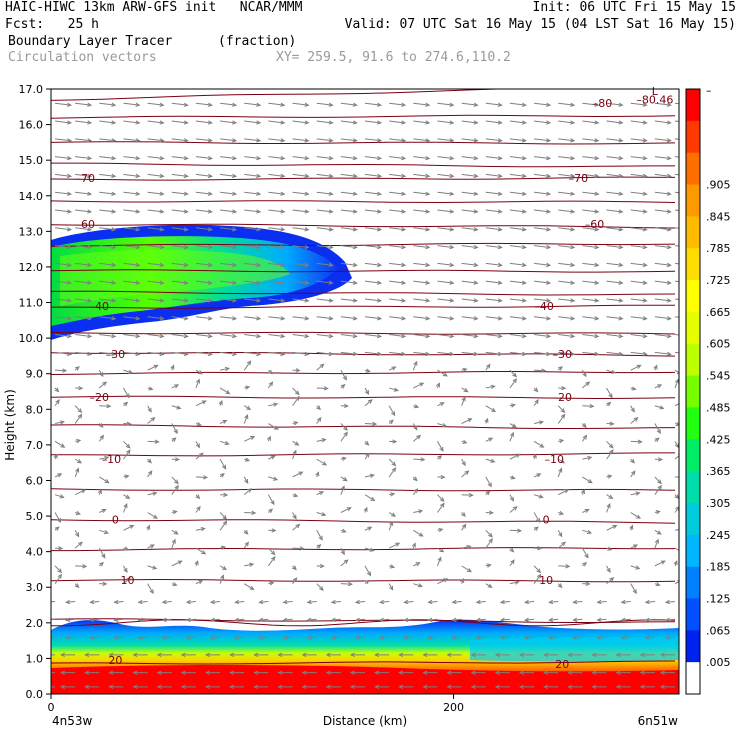  I want to click on y-tick-label: 0.0, so click(35, 694).